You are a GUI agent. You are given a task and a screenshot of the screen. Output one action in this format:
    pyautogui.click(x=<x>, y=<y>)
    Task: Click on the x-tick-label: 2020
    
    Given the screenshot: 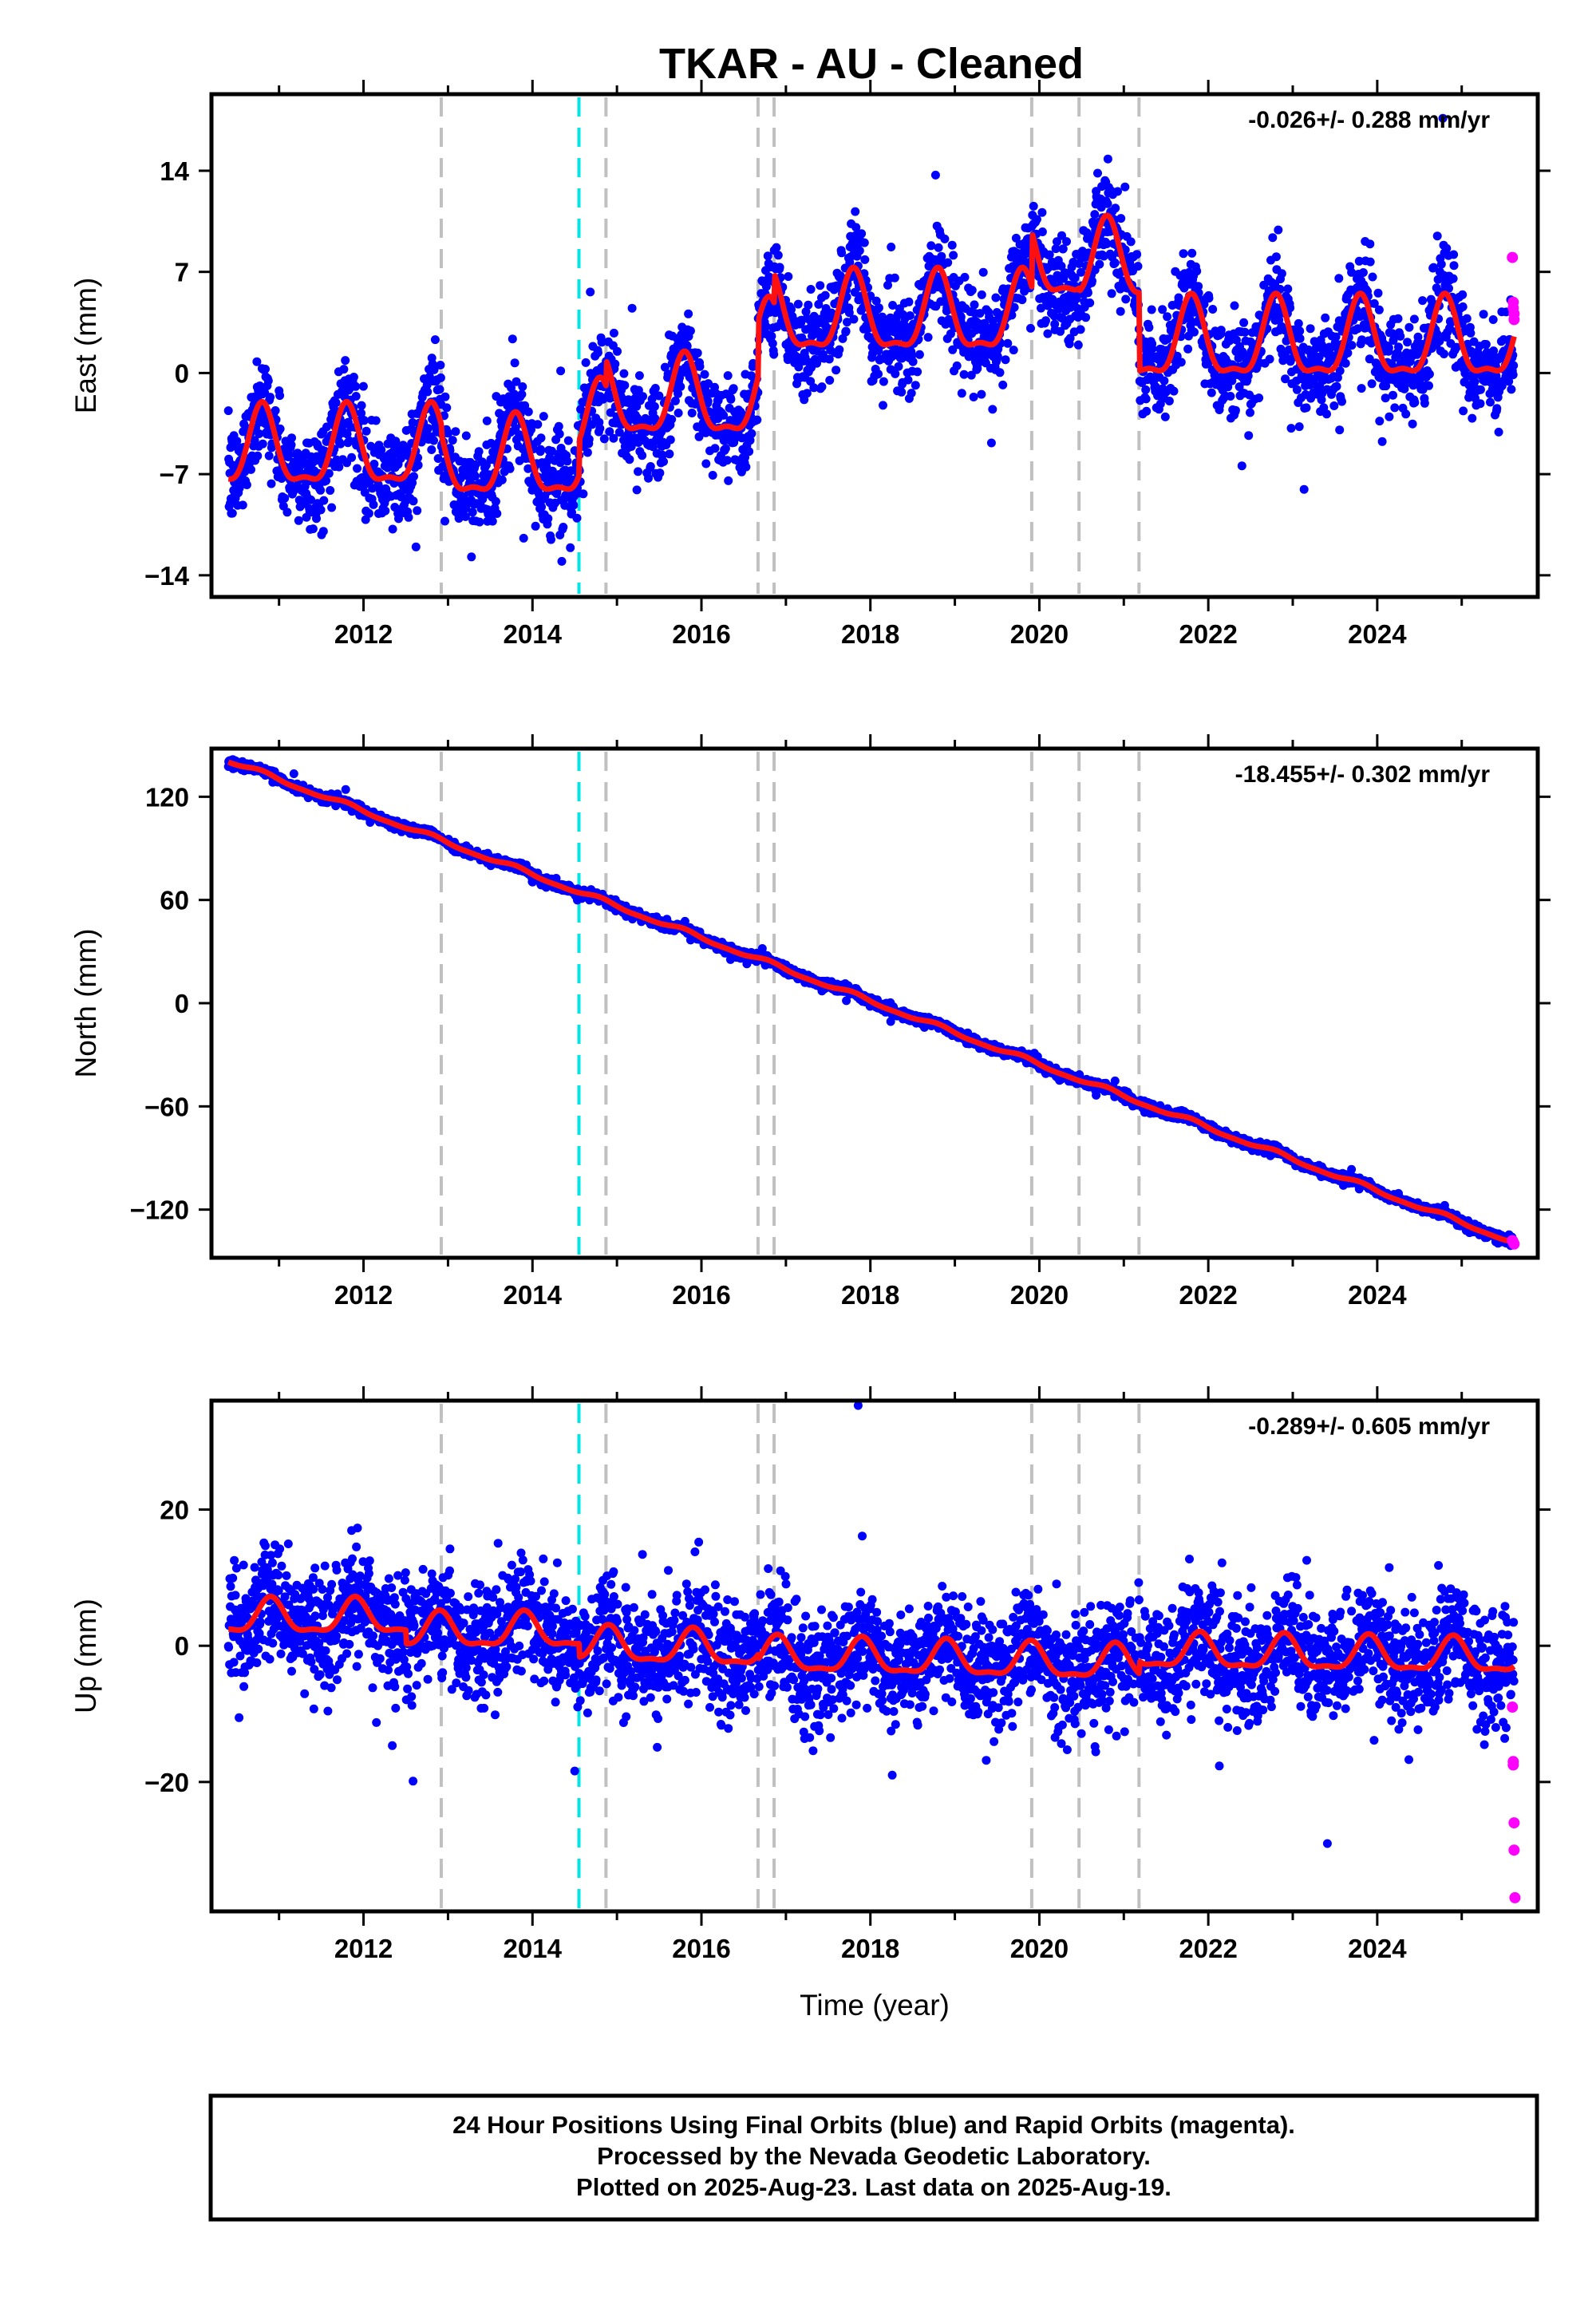 What is the action you would take?
    pyautogui.click(x=1039, y=634)
    